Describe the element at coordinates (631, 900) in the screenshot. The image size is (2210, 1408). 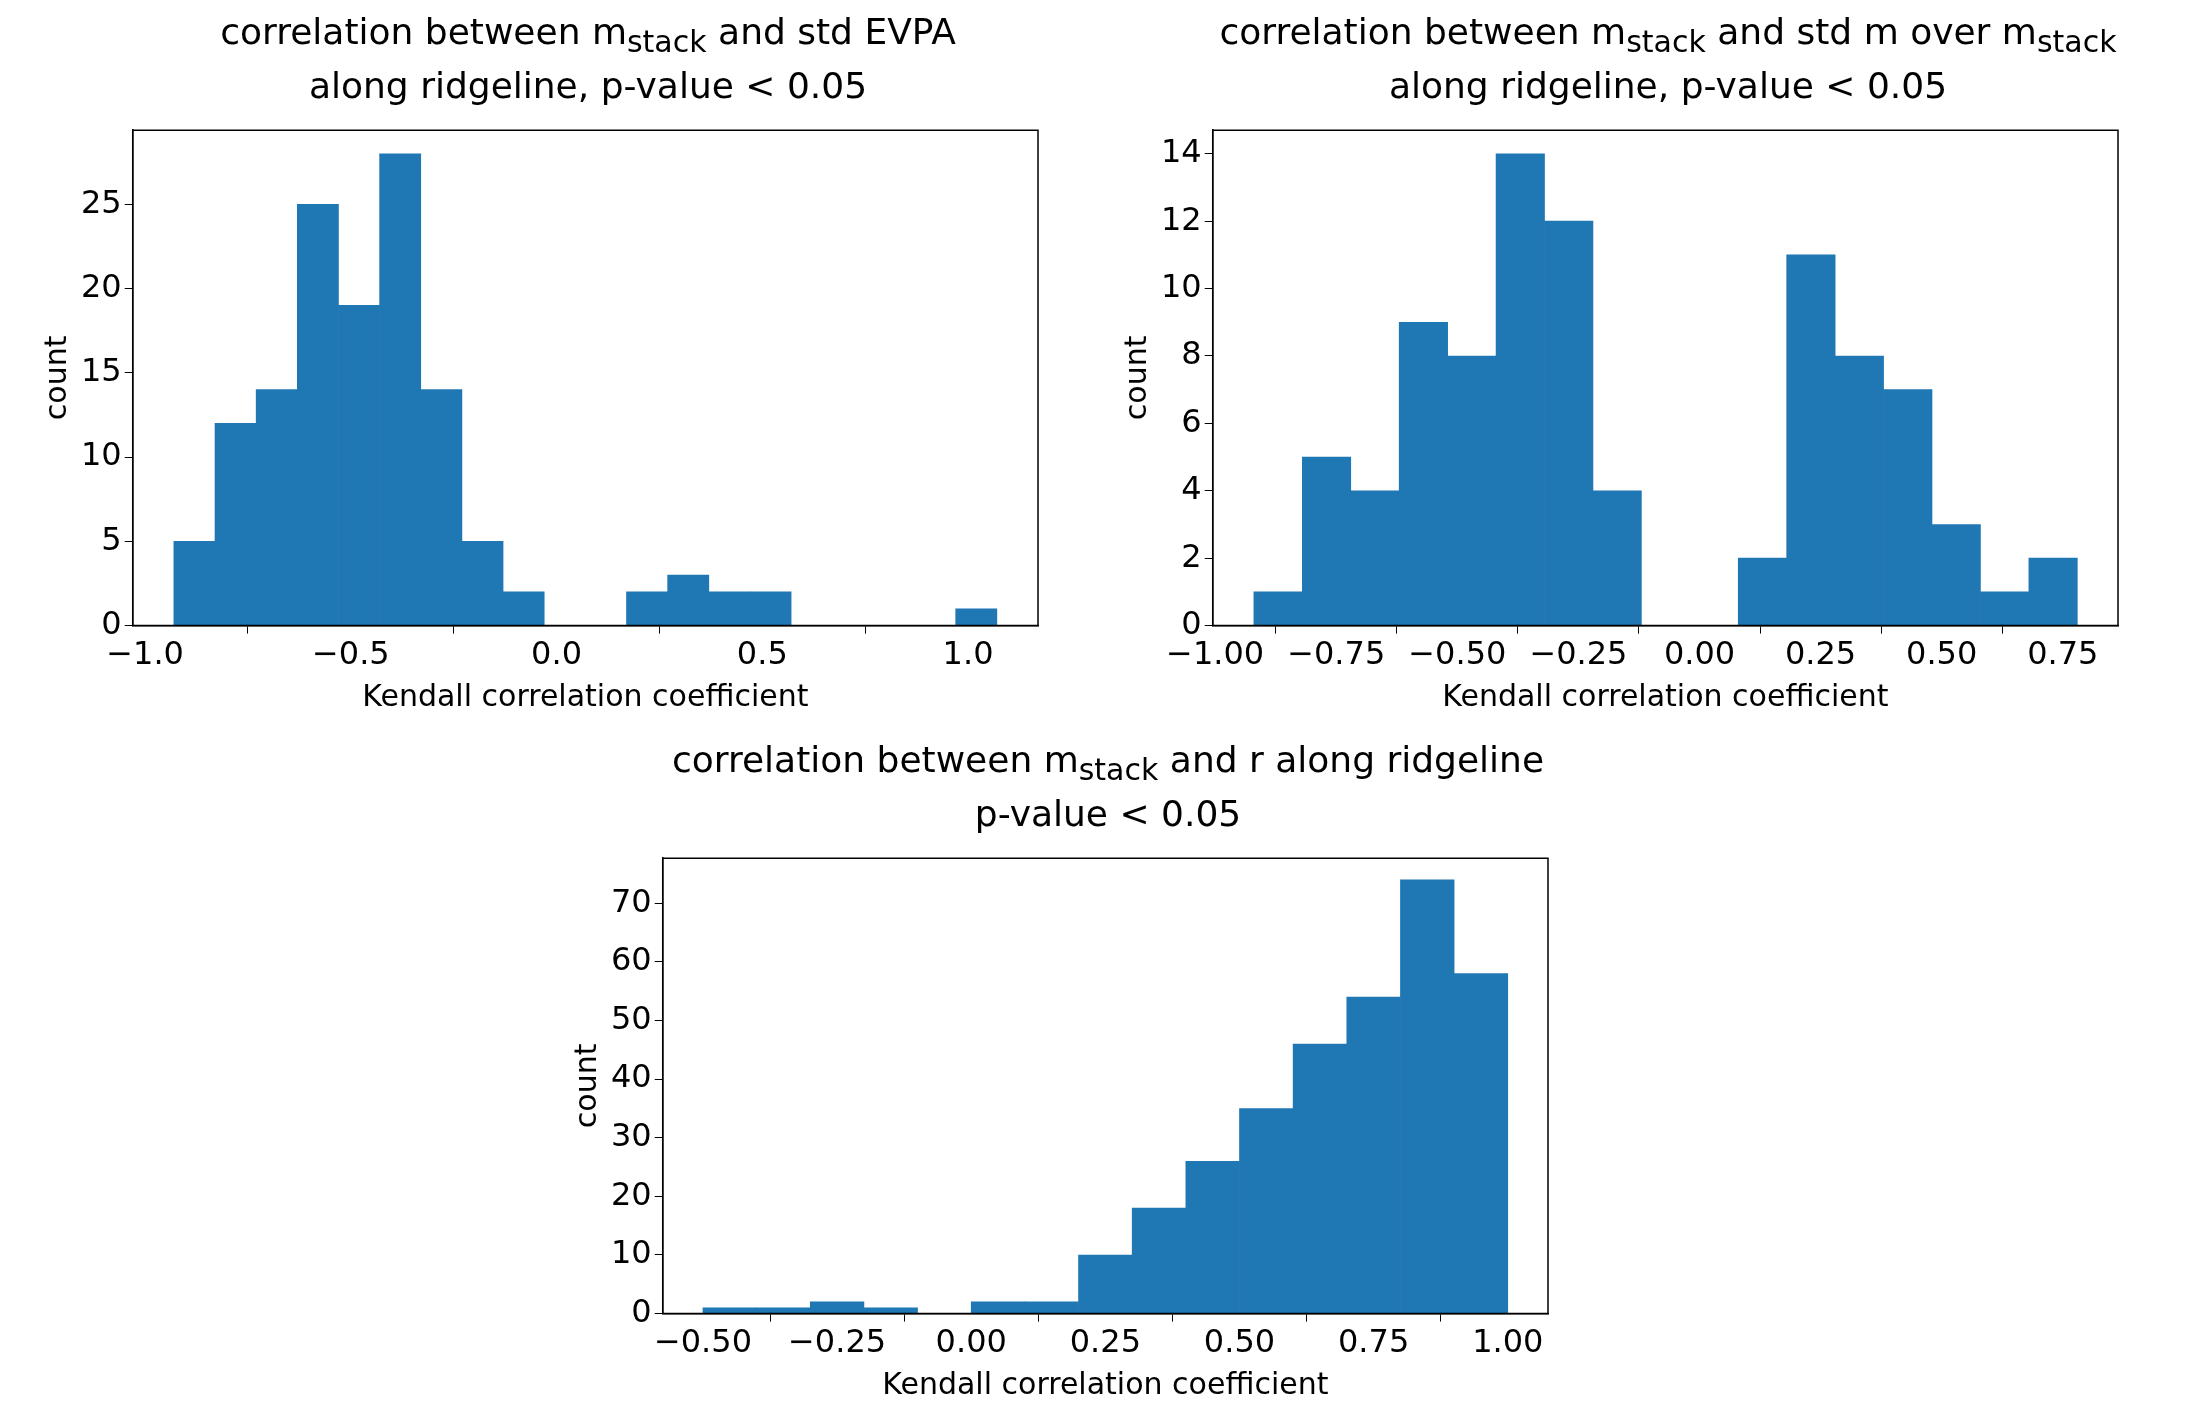
I see `y-tick-label: 70` at that location.